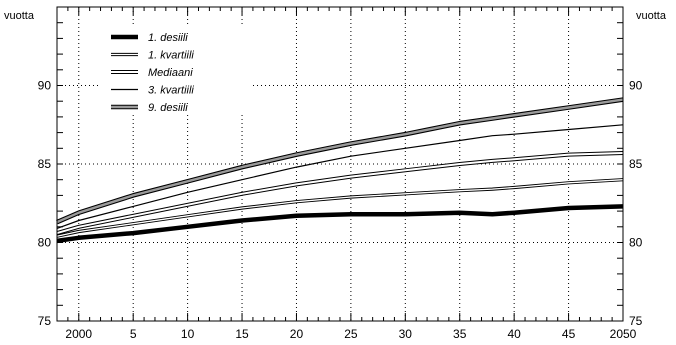 The width and height of the screenshot is (676, 345). I want to click on x-axis-tick-labels: 2000 5 10 15 20 25 30 35 40 45 2050, so click(350, 334).